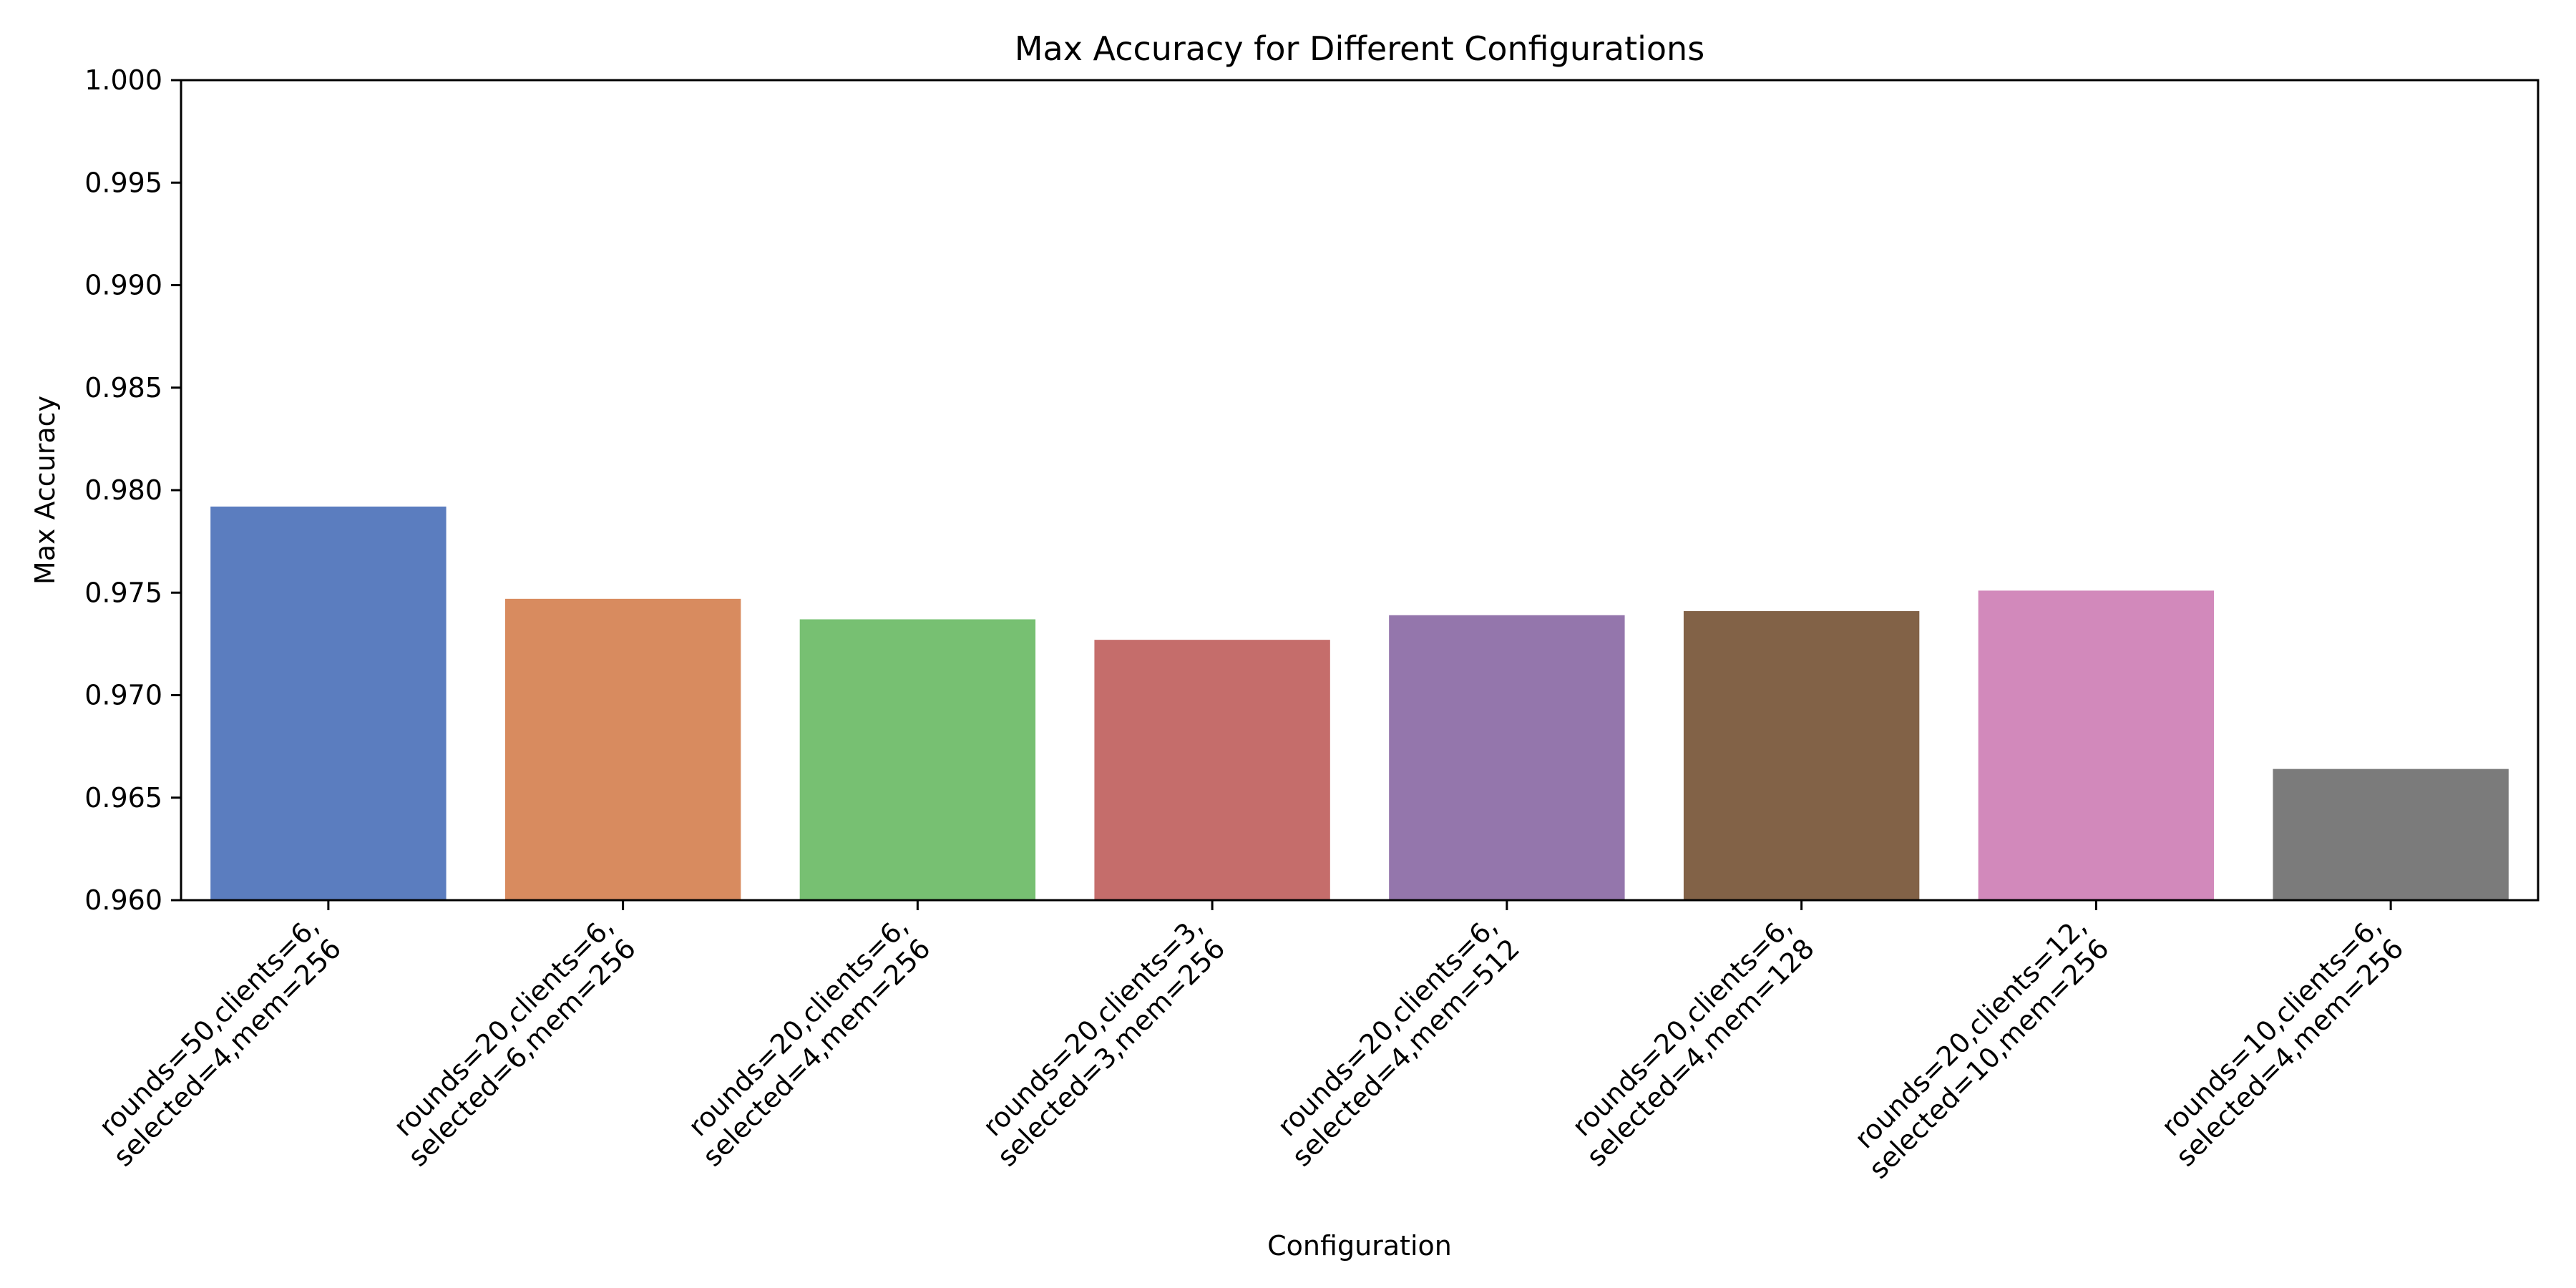  I want to click on y-tick-label-1: 0.960, so click(123, 900).